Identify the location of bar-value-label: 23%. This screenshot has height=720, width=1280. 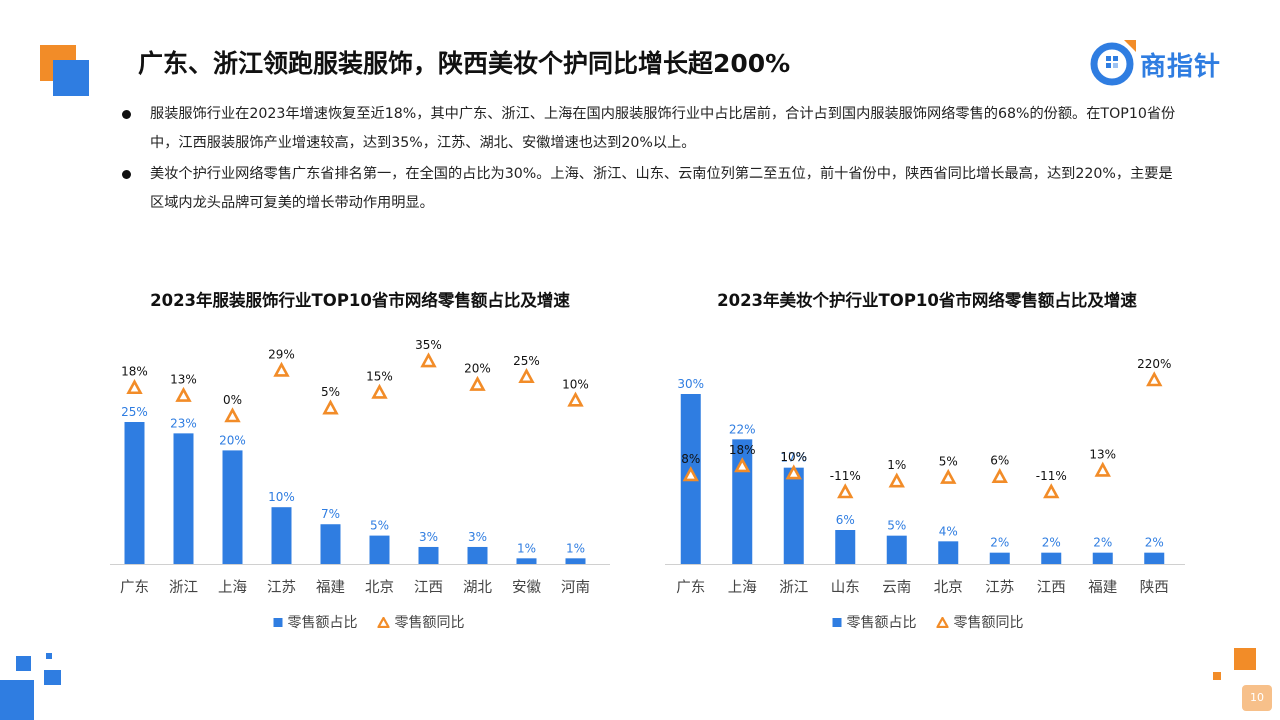
(183, 423).